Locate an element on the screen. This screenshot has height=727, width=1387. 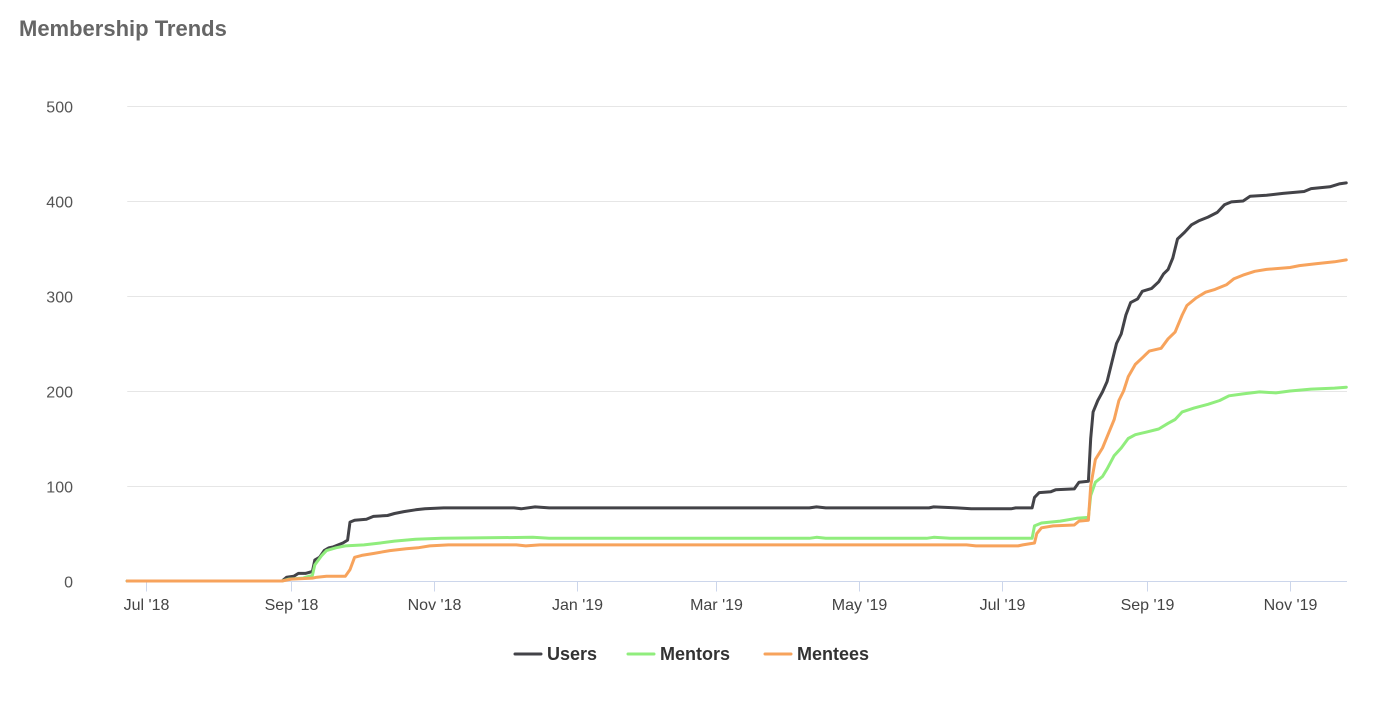
x-tick-label: Mar '19 is located at coordinates (716, 605).